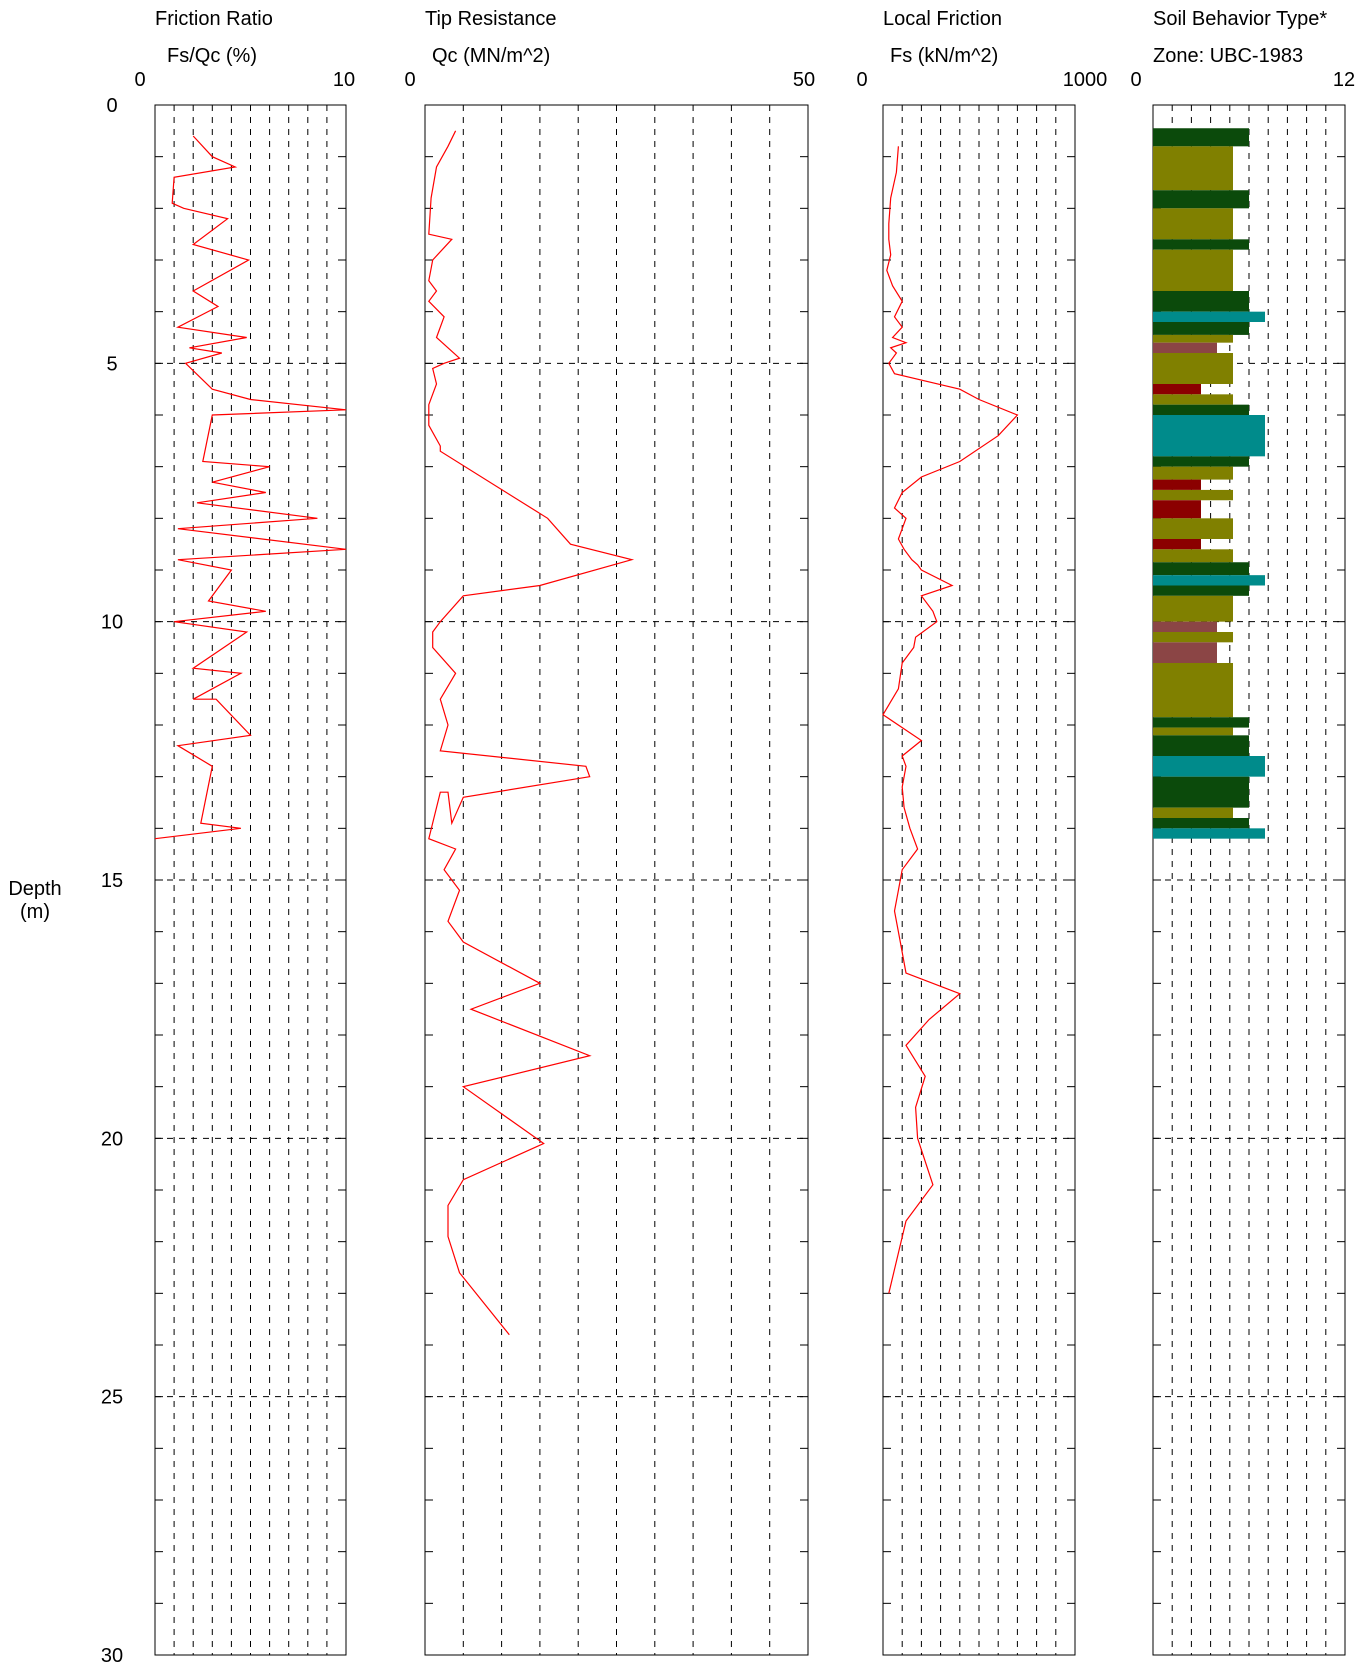 The image size is (1360, 1665). I want to click on local-friction-plot-area, so click(979, 880).